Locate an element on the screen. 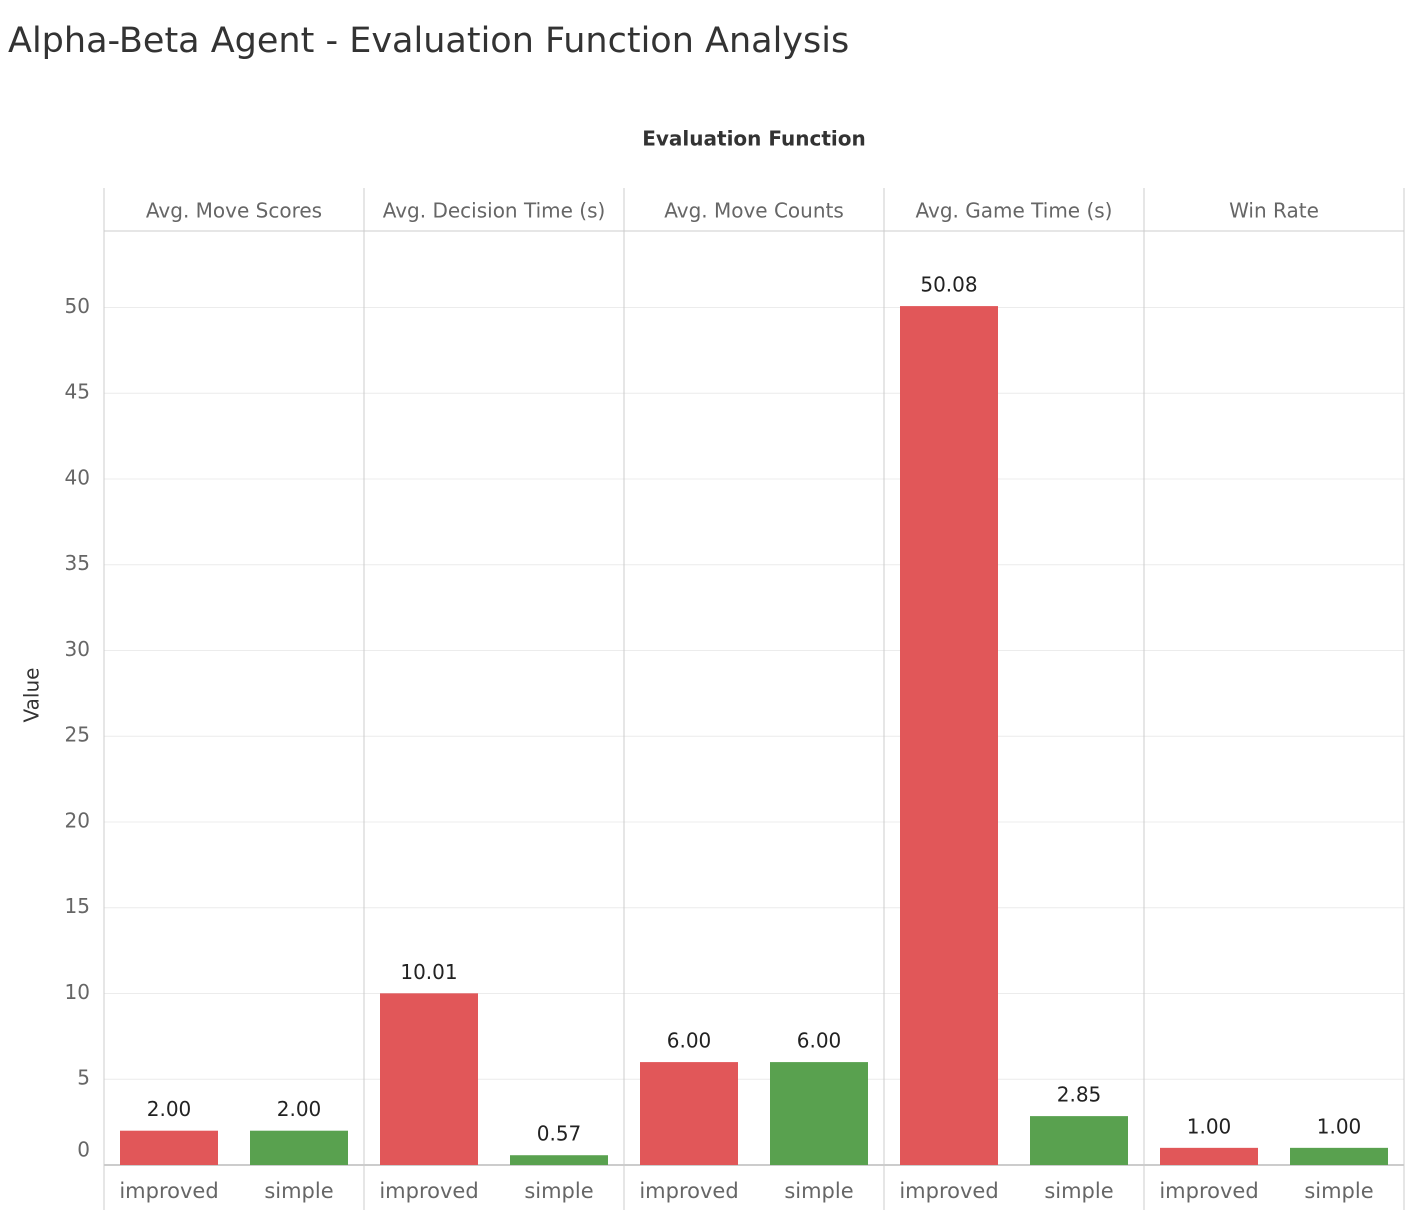 This screenshot has height=1210, width=1408. panel-title: Win Rate is located at coordinates (1274, 211).